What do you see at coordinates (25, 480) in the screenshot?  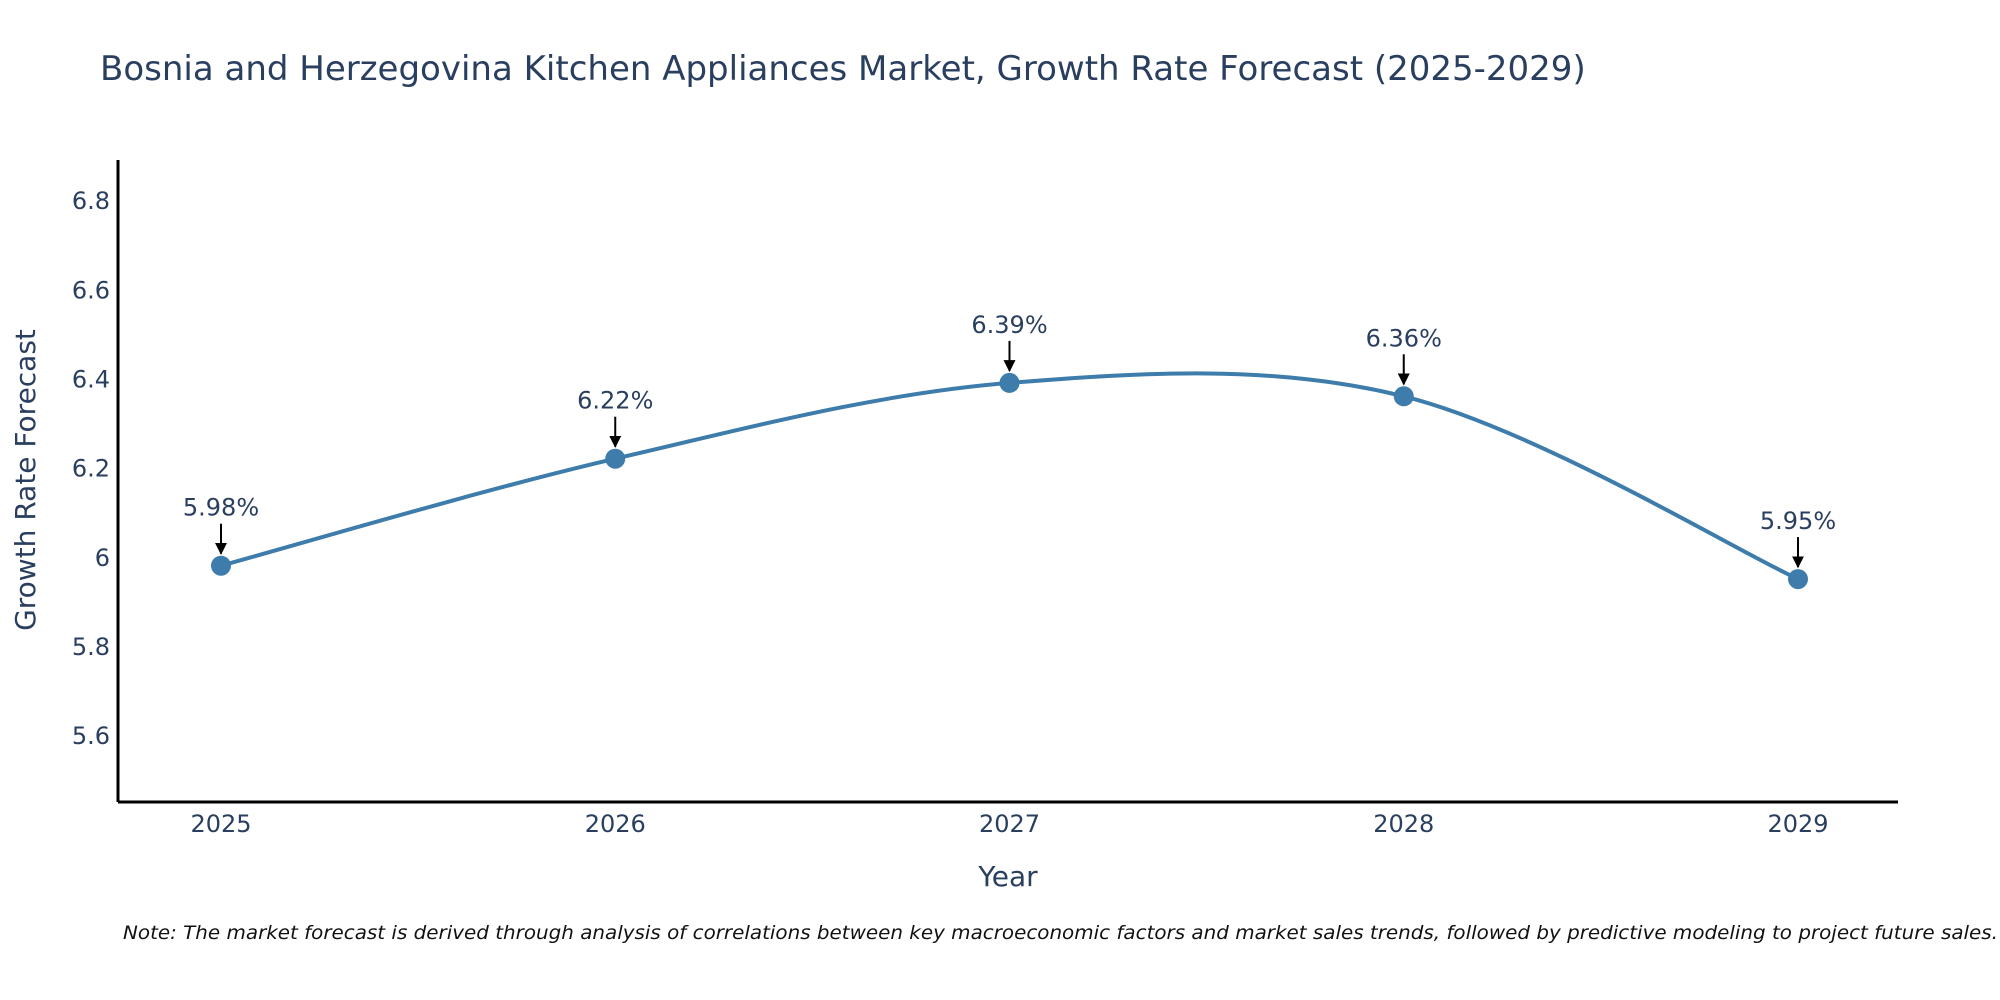 I see `y-axis-title: Growth Rate Forecast` at bounding box center [25, 480].